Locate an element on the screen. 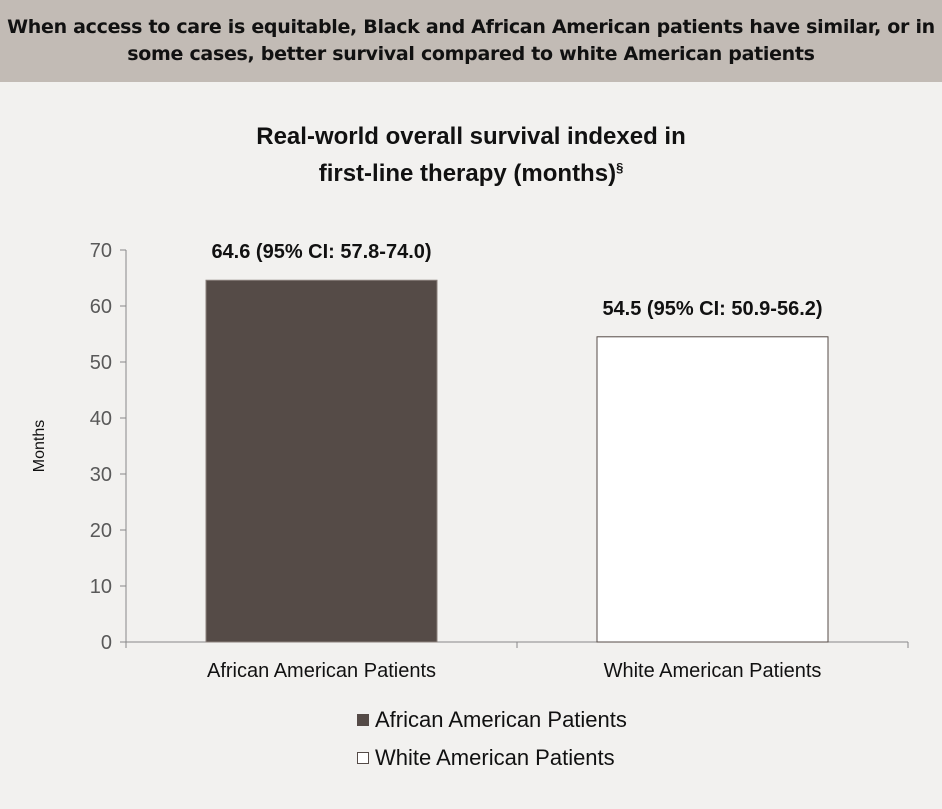  legend-item-african-american: African American Patients is located at coordinates (492, 720).